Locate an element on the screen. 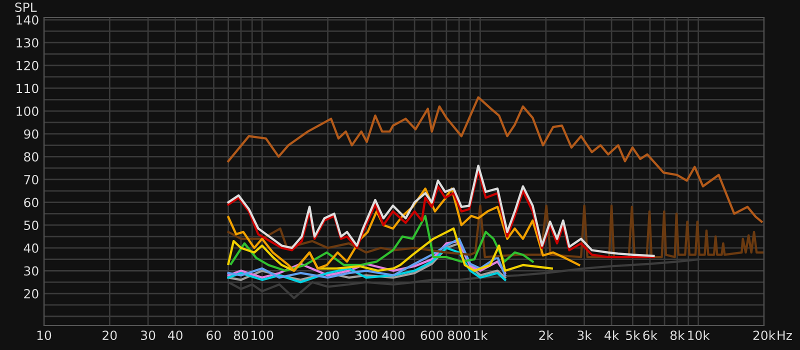 The image size is (800, 350). y-tick-label: 90 is located at coordinates (31, 134).